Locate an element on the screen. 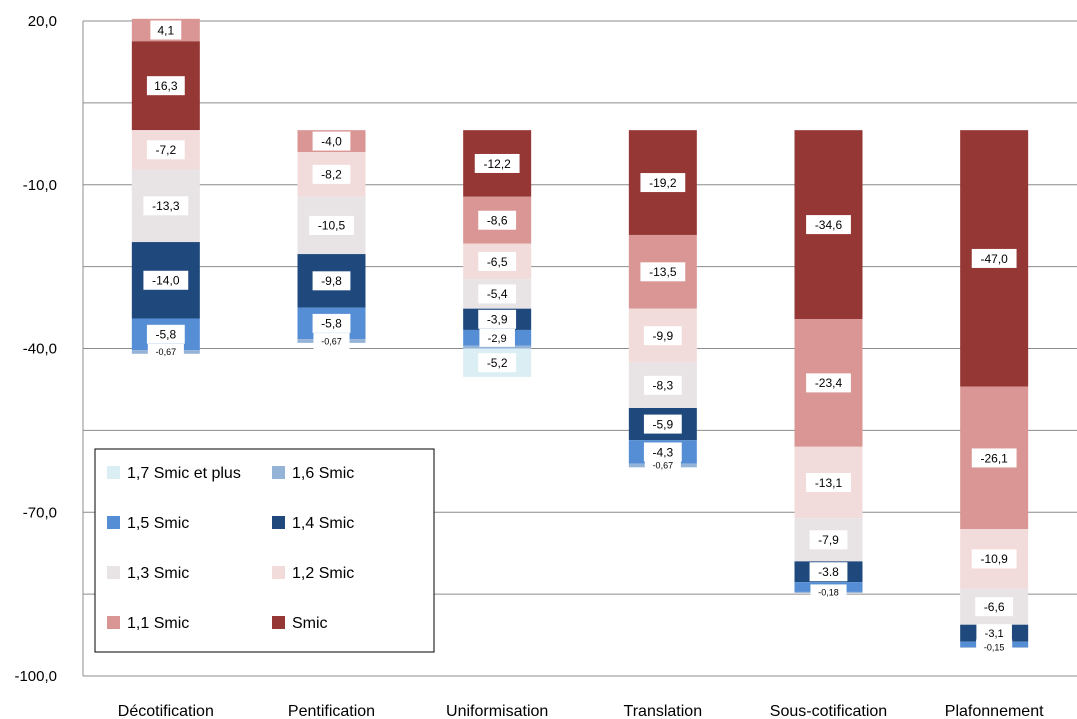  data-label: -2,9 is located at coordinates (497, 339).